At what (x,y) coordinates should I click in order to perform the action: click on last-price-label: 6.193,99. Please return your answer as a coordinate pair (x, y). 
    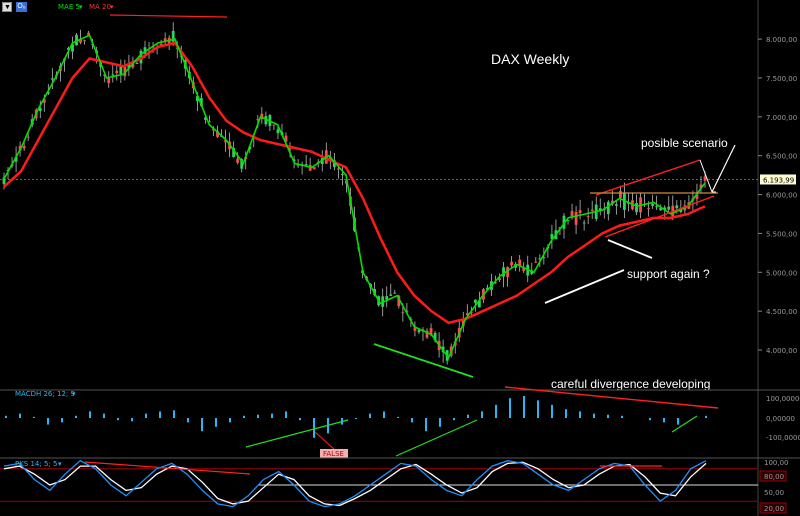
    Looking at the image, I should click on (778, 180).